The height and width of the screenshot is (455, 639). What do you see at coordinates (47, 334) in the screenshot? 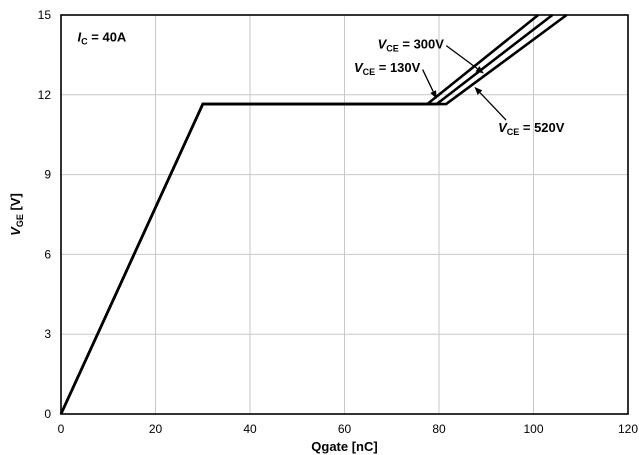
I see `y-tick-label: 3` at bounding box center [47, 334].